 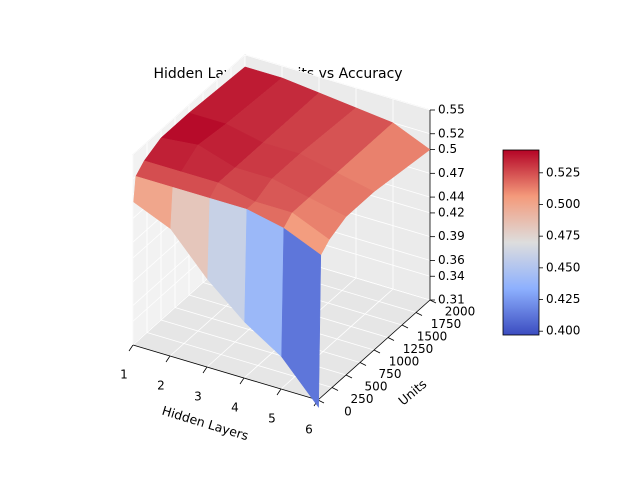 I want to click on x-tick-label: 4, so click(x=235, y=408).